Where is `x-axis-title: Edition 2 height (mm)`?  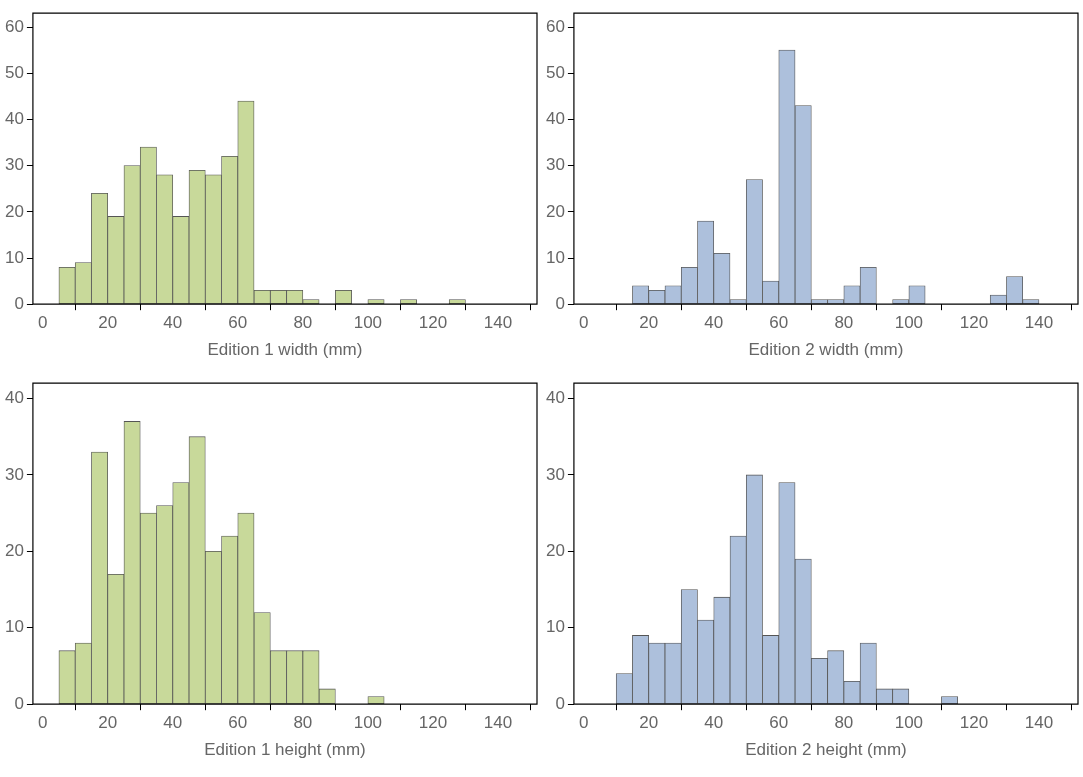
x-axis-title: Edition 2 height (mm) is located at coordinates (826, 750).